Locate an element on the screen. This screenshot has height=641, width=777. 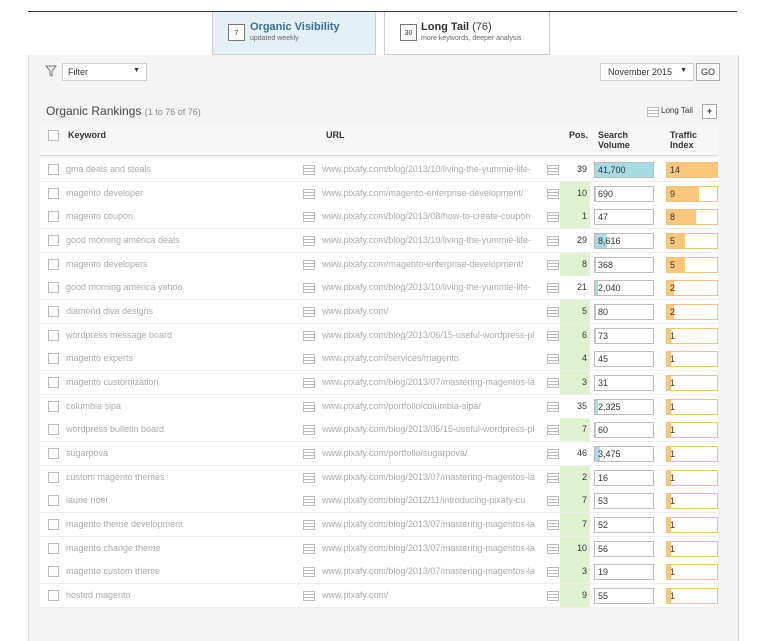
add-button: + is located at coordinates (709, 111).